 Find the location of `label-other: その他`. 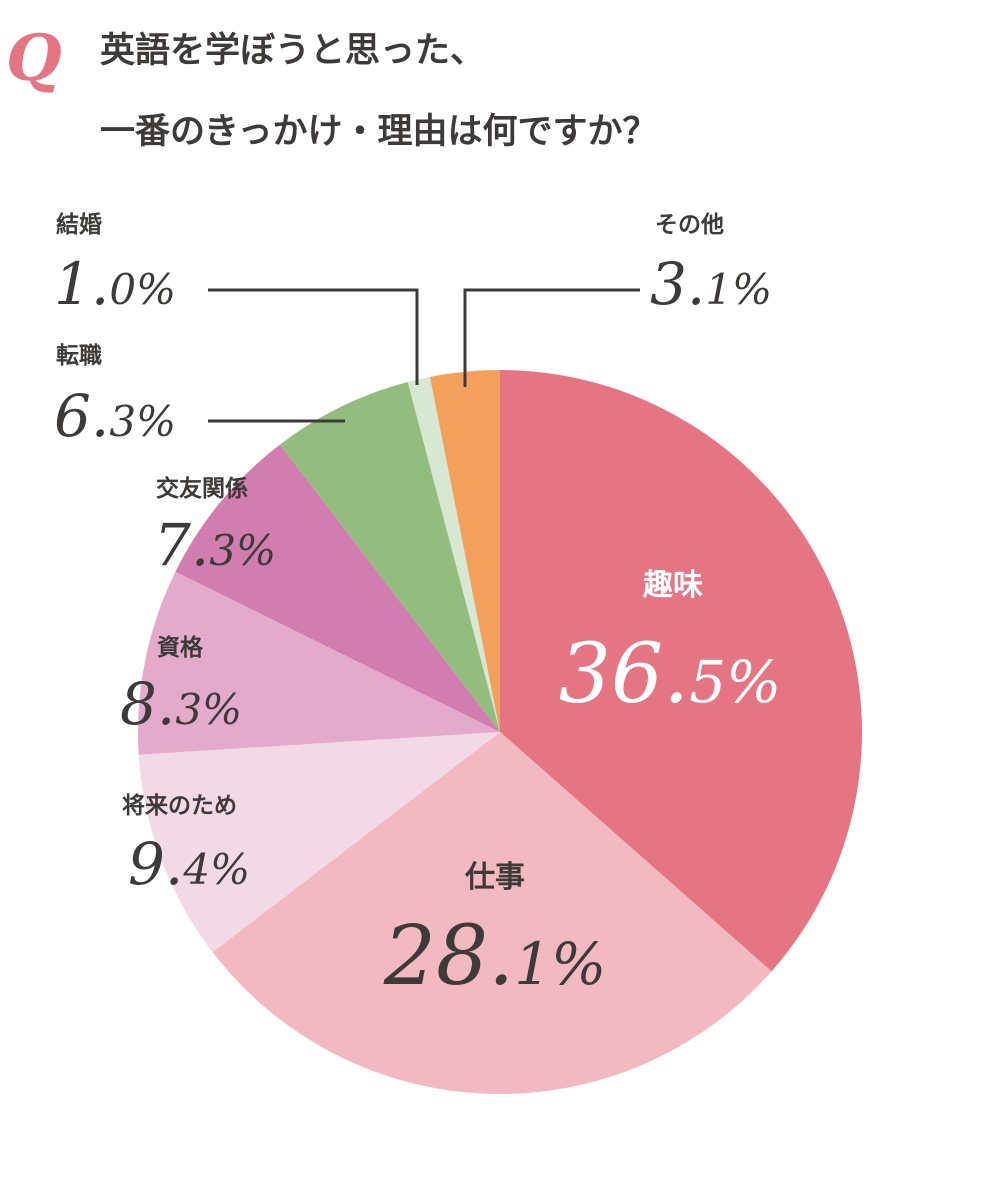

label-other: その他 is located at coordinates (689, 225).